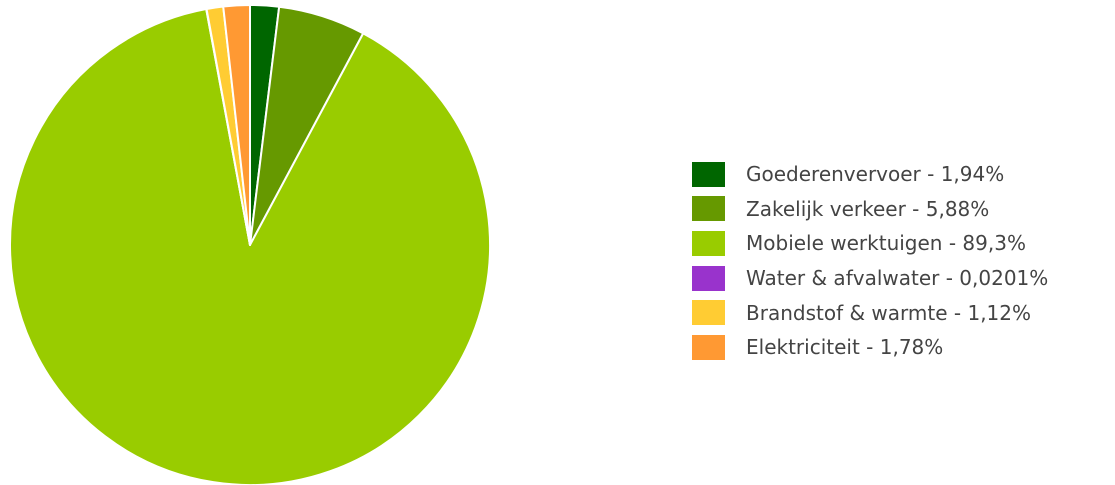  I want to click on legend-label: Mobiele werktuigen - 89,3%, so click(886, 243).